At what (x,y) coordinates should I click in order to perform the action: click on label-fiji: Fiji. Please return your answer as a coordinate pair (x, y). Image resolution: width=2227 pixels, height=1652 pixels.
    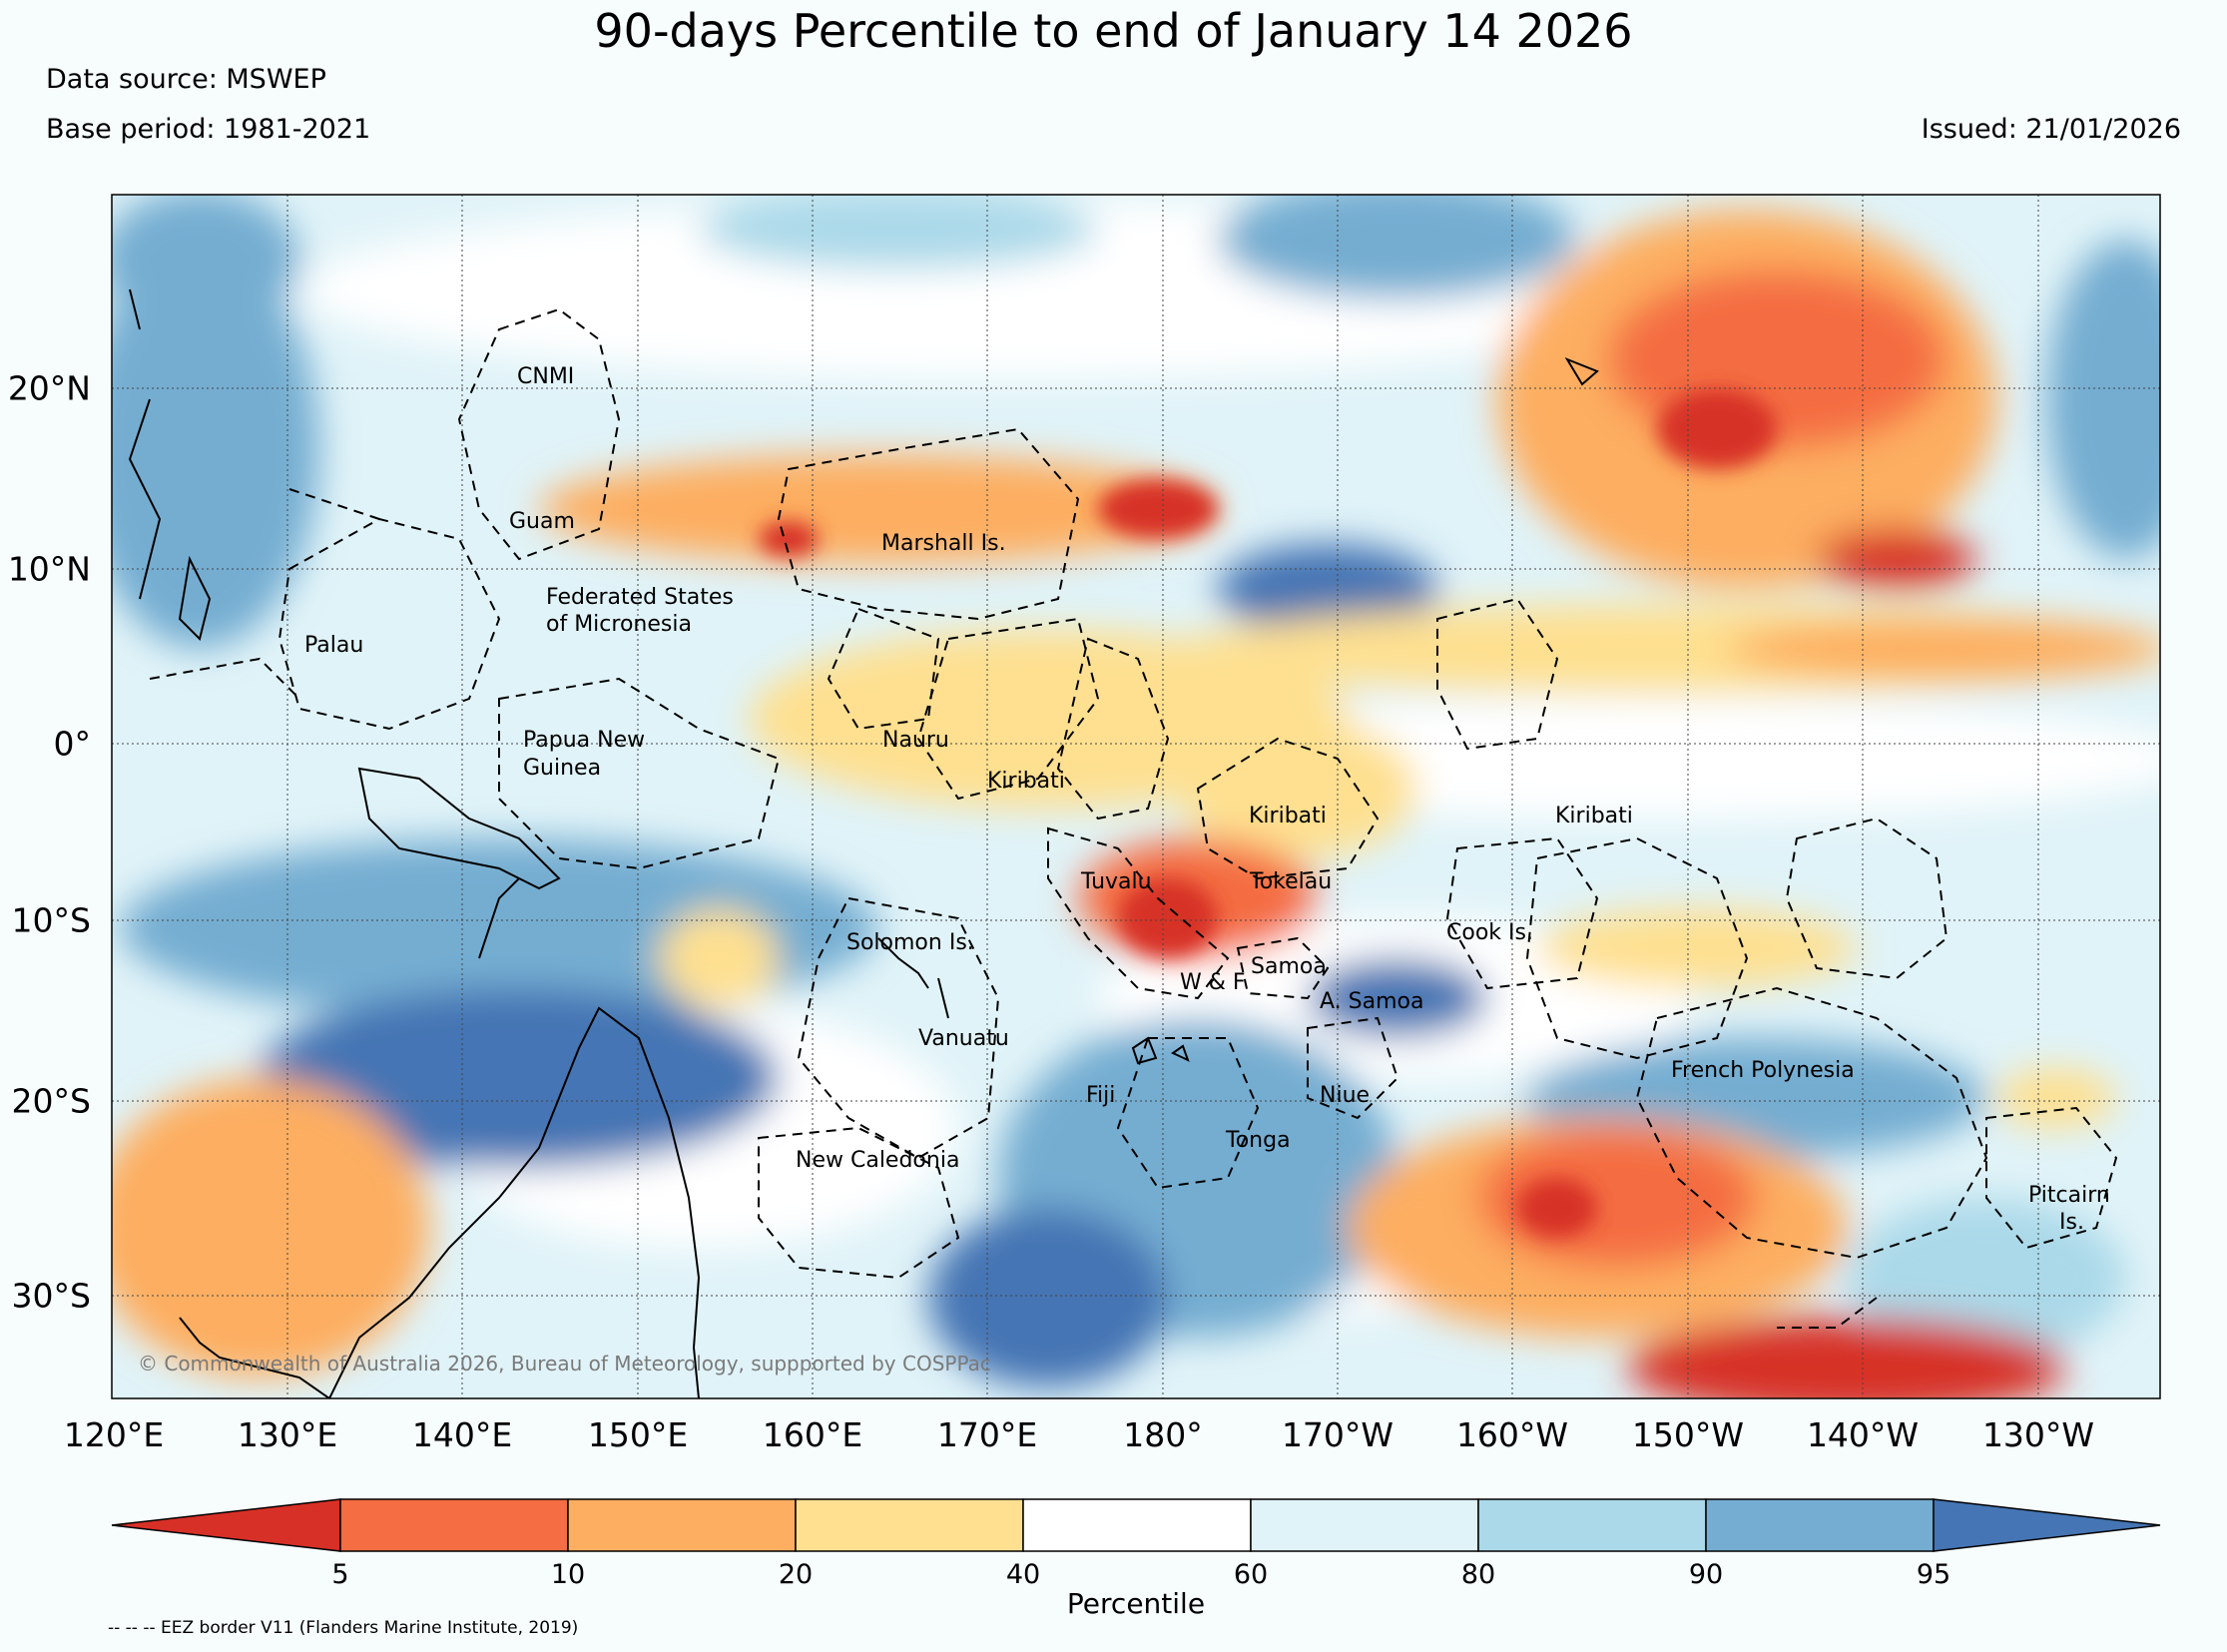
    Looking at the image, I should click on (1101, 1095).